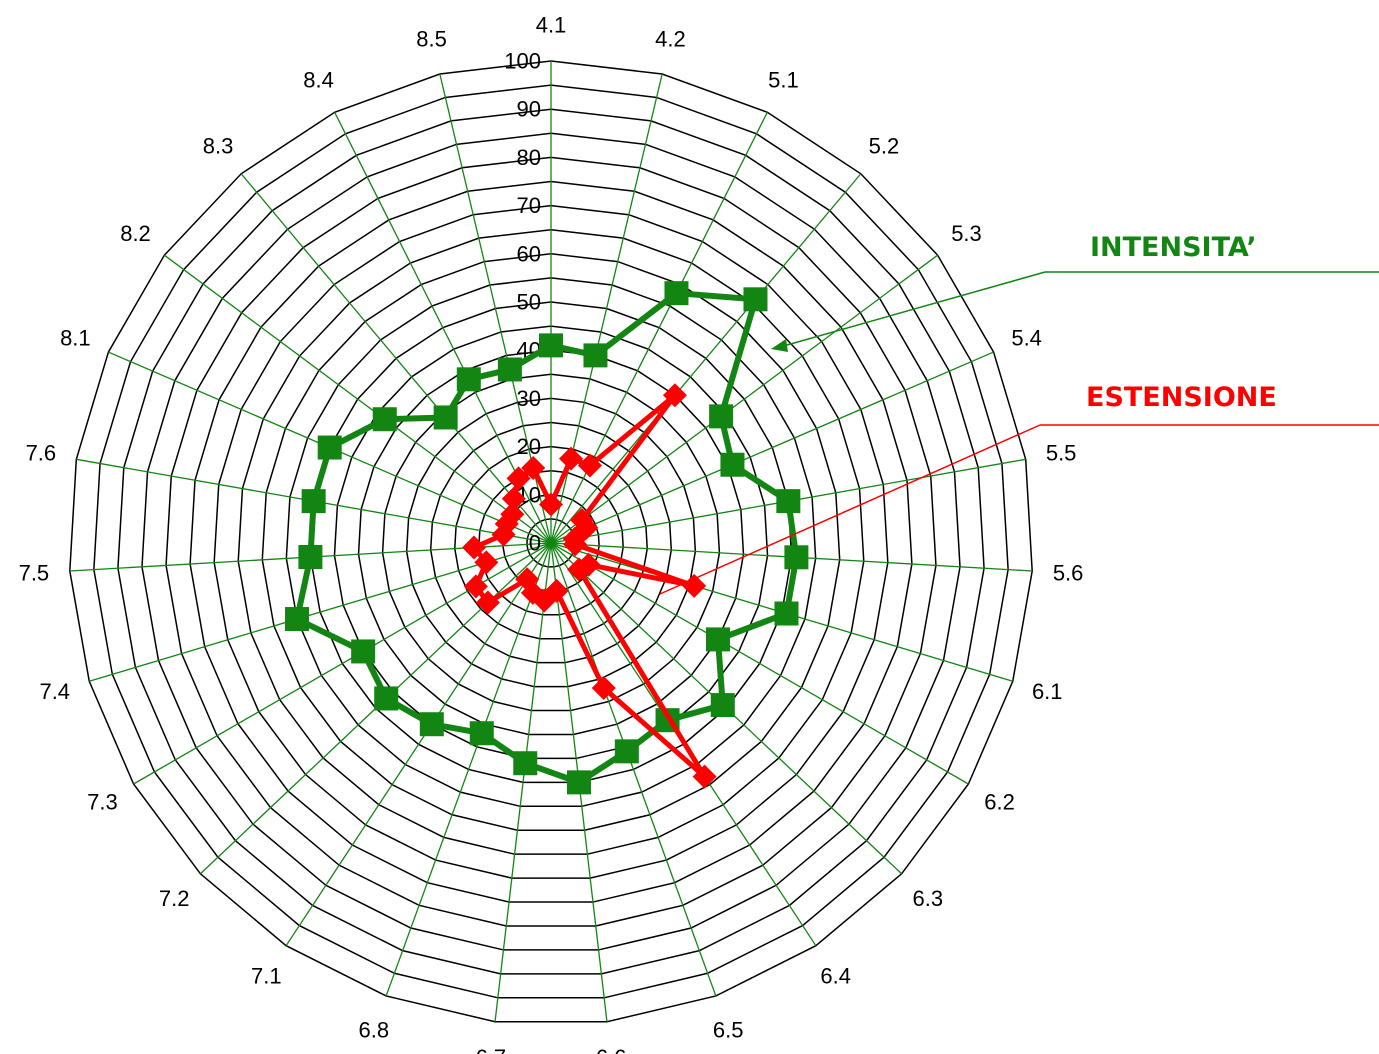 The image size is (1379, 1054). I want to click on category-label: 6.4, so click(835, 975).